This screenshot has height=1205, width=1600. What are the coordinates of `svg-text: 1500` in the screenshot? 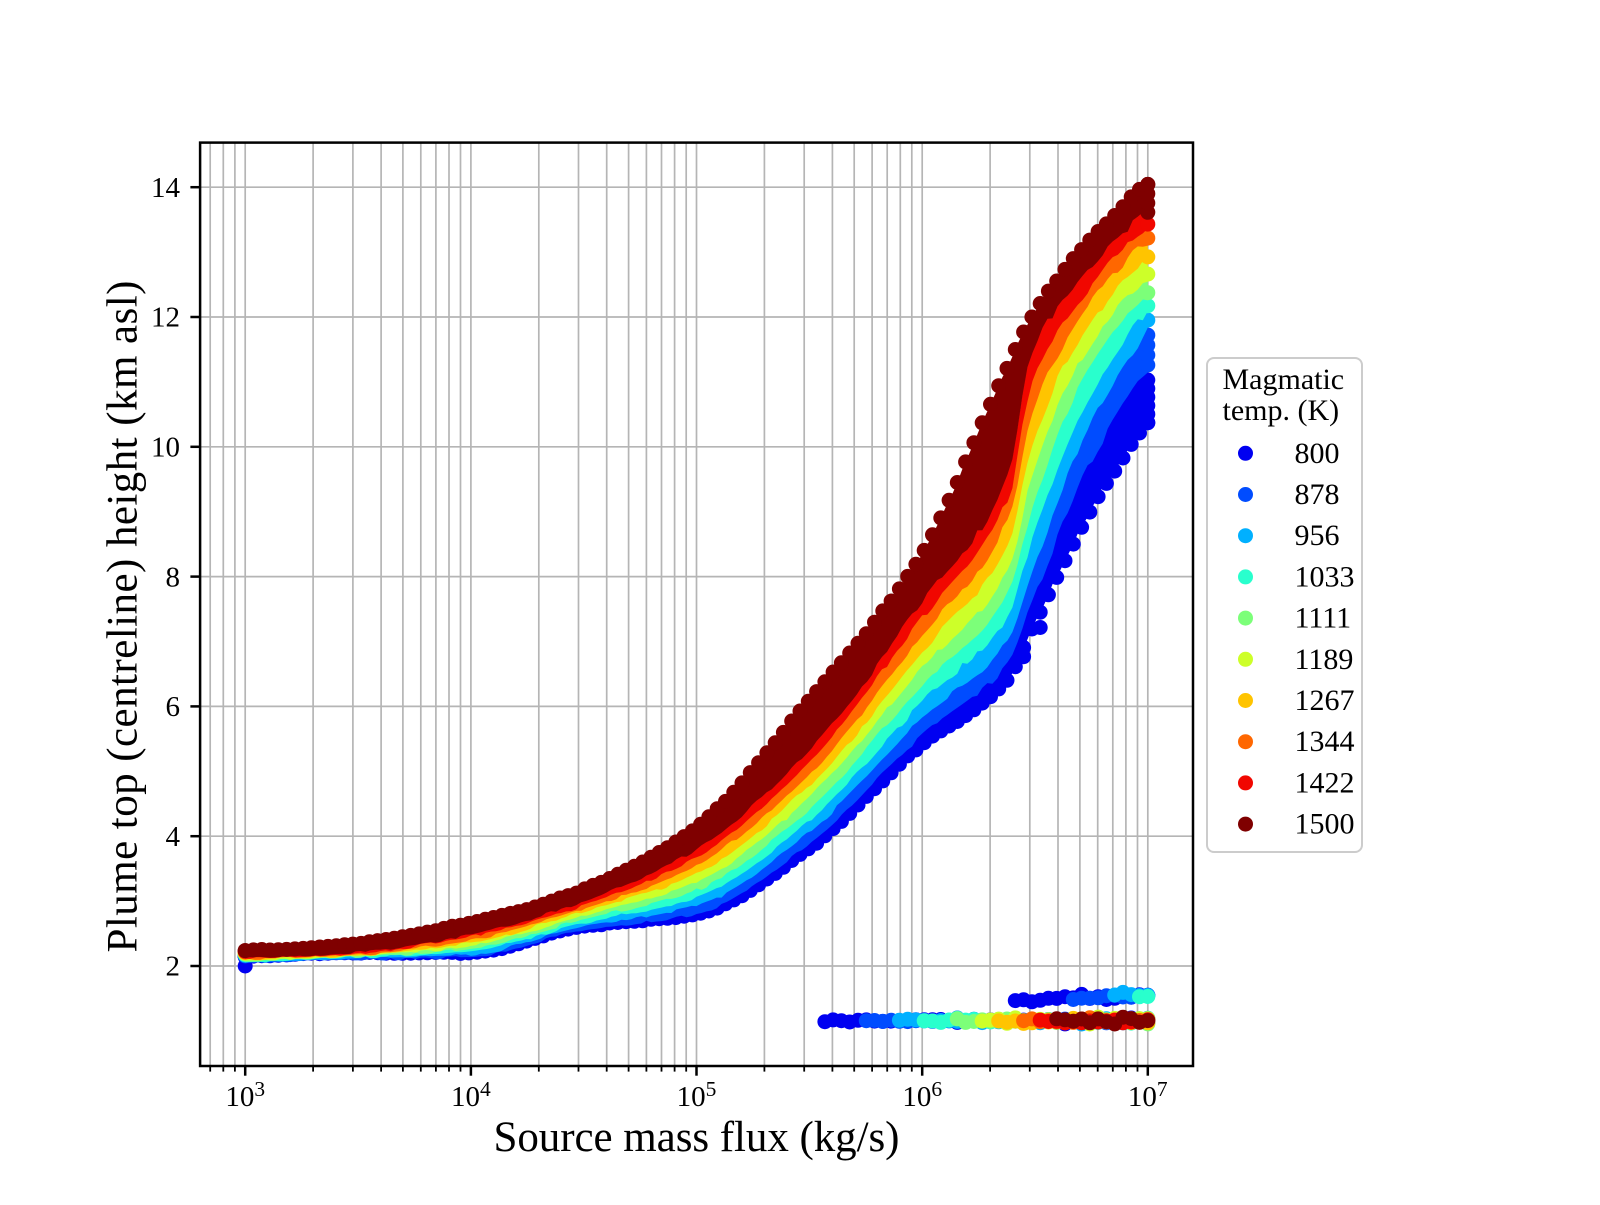 It's located at (1325, 824).